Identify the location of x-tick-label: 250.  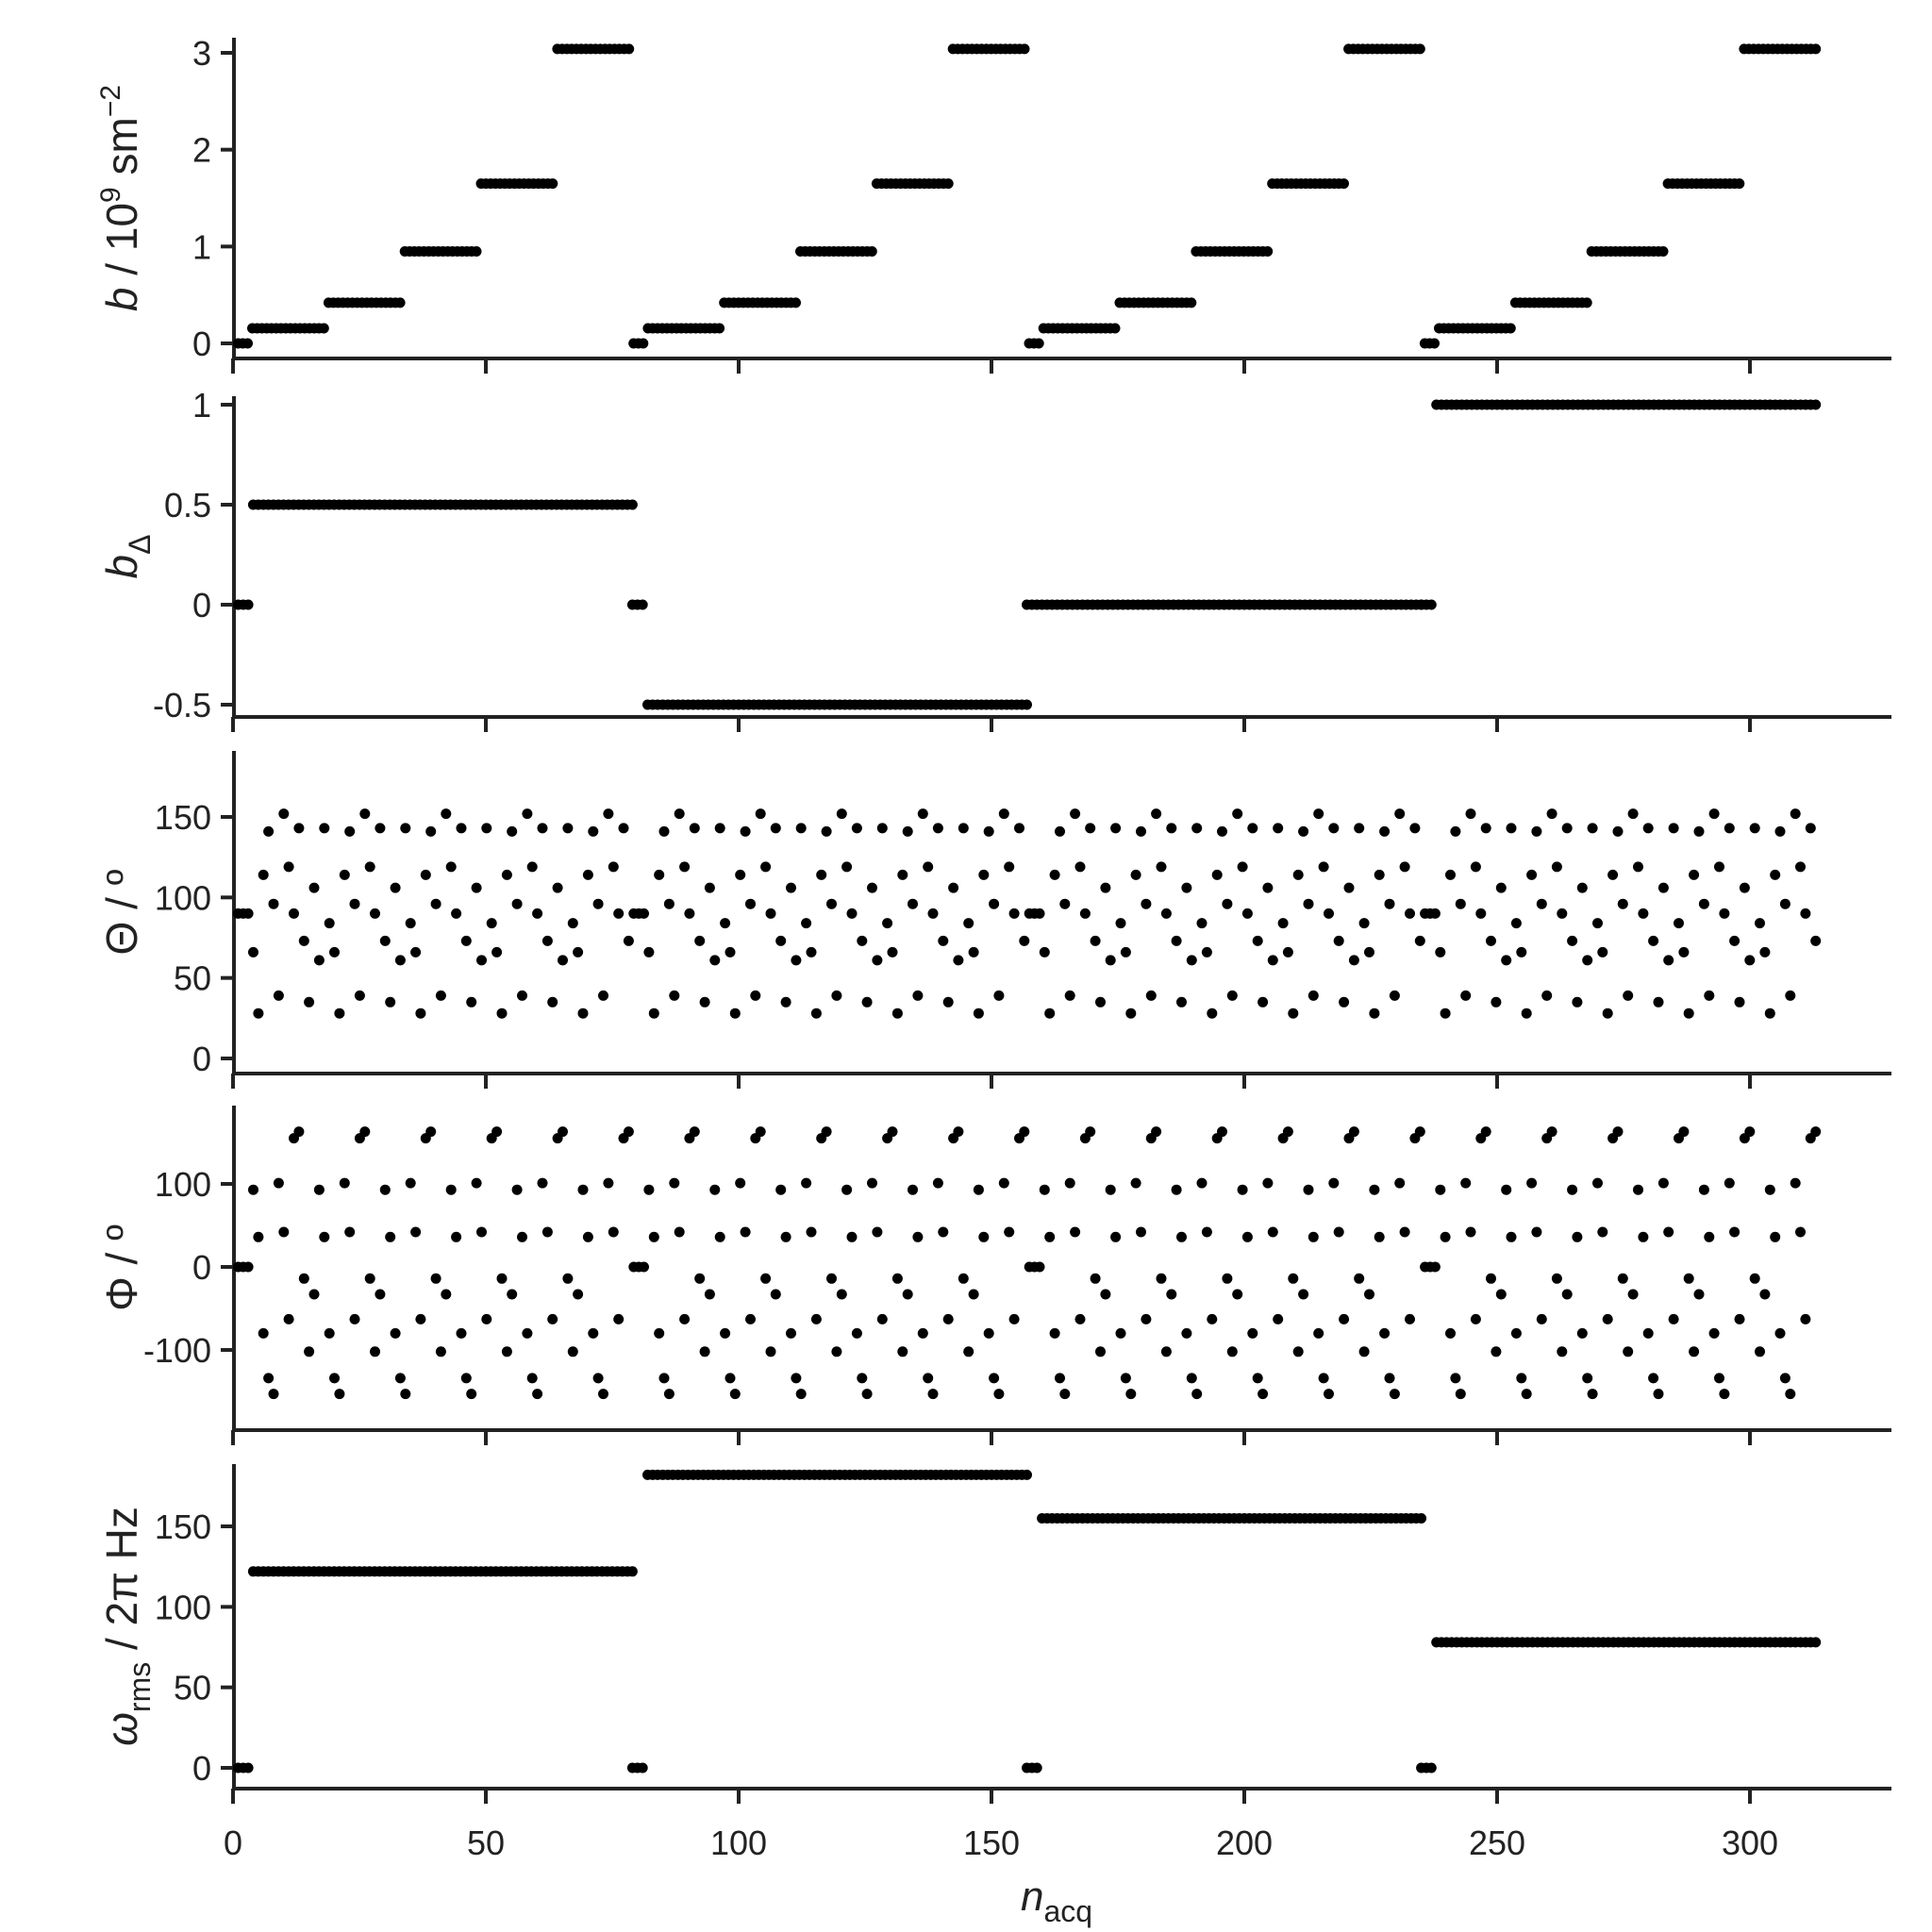
(1497, 1843).